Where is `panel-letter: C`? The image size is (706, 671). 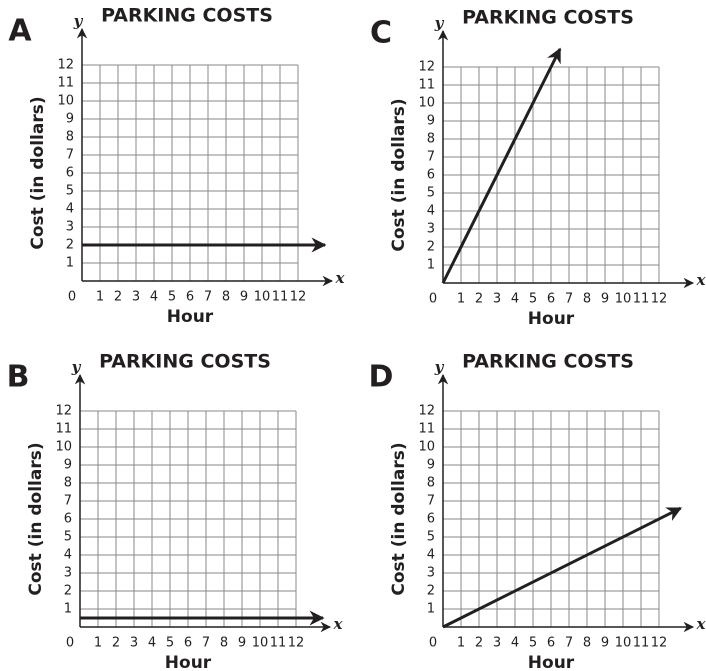 panel-letter: C is located at coordinates (381, 33).